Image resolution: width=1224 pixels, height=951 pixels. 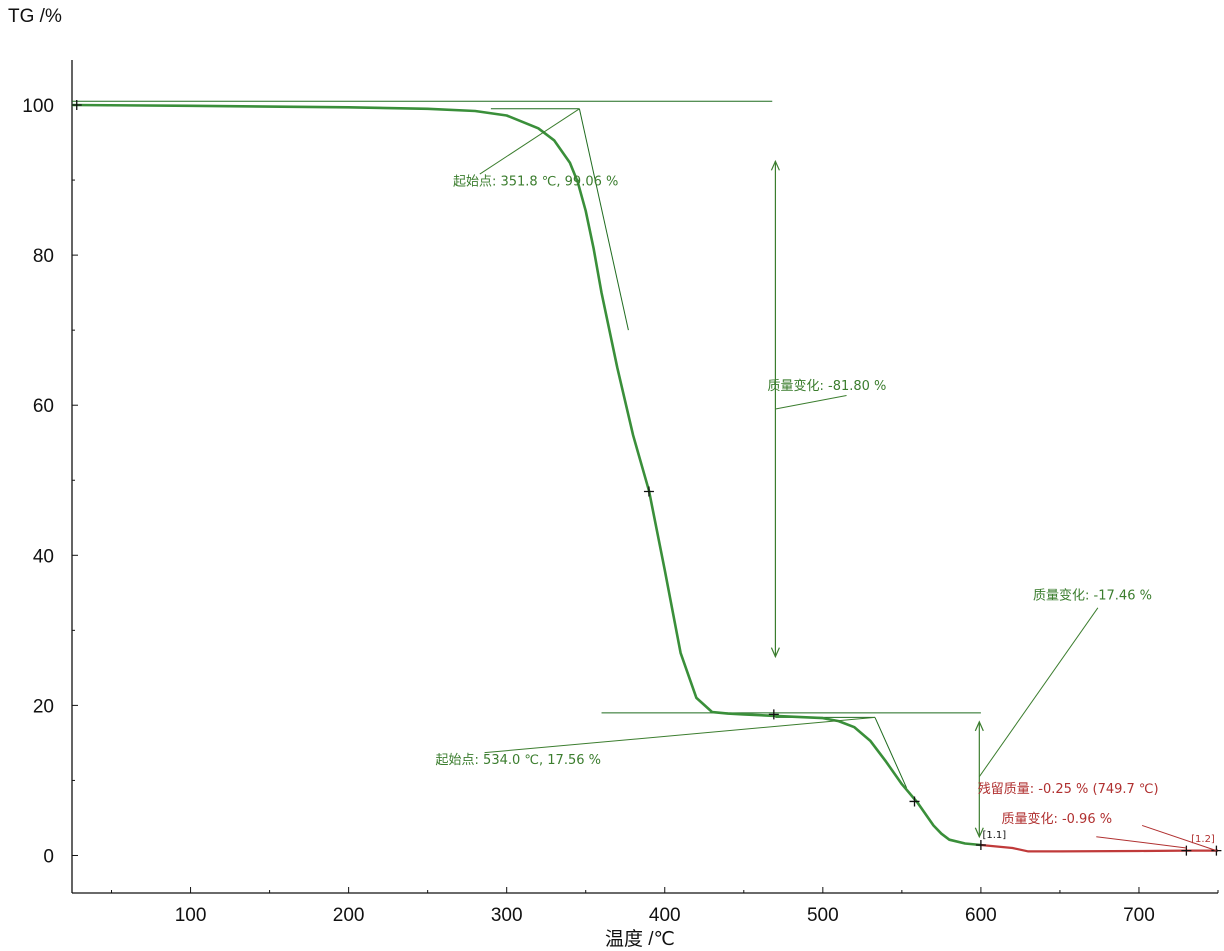 I want to click on annotation-label: 质量变化: -0.96 %, so click(x=1056, y=819).